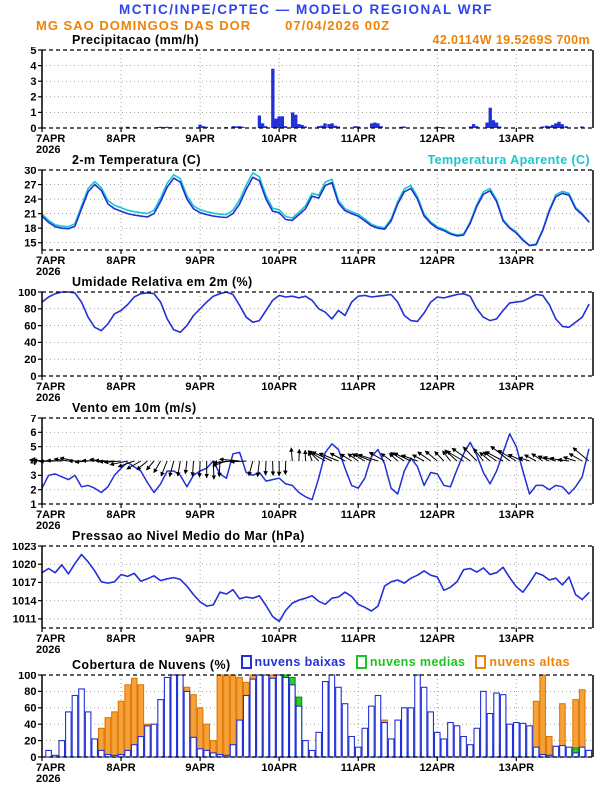  Describe the element at coordinates (24, 583) in the screenshot. I see `svg-text: 1017` at that location.